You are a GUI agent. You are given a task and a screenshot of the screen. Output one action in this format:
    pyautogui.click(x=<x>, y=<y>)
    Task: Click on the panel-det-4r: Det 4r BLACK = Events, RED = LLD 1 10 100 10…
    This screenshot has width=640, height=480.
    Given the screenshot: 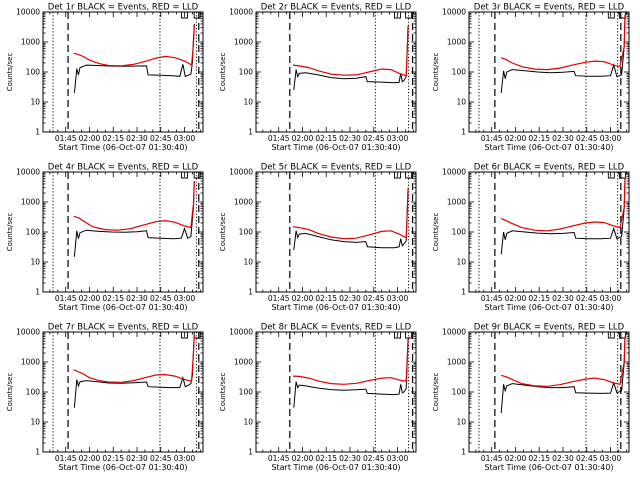 What is the action you would take?
    pyautogui.click(x=105, y=237)
    